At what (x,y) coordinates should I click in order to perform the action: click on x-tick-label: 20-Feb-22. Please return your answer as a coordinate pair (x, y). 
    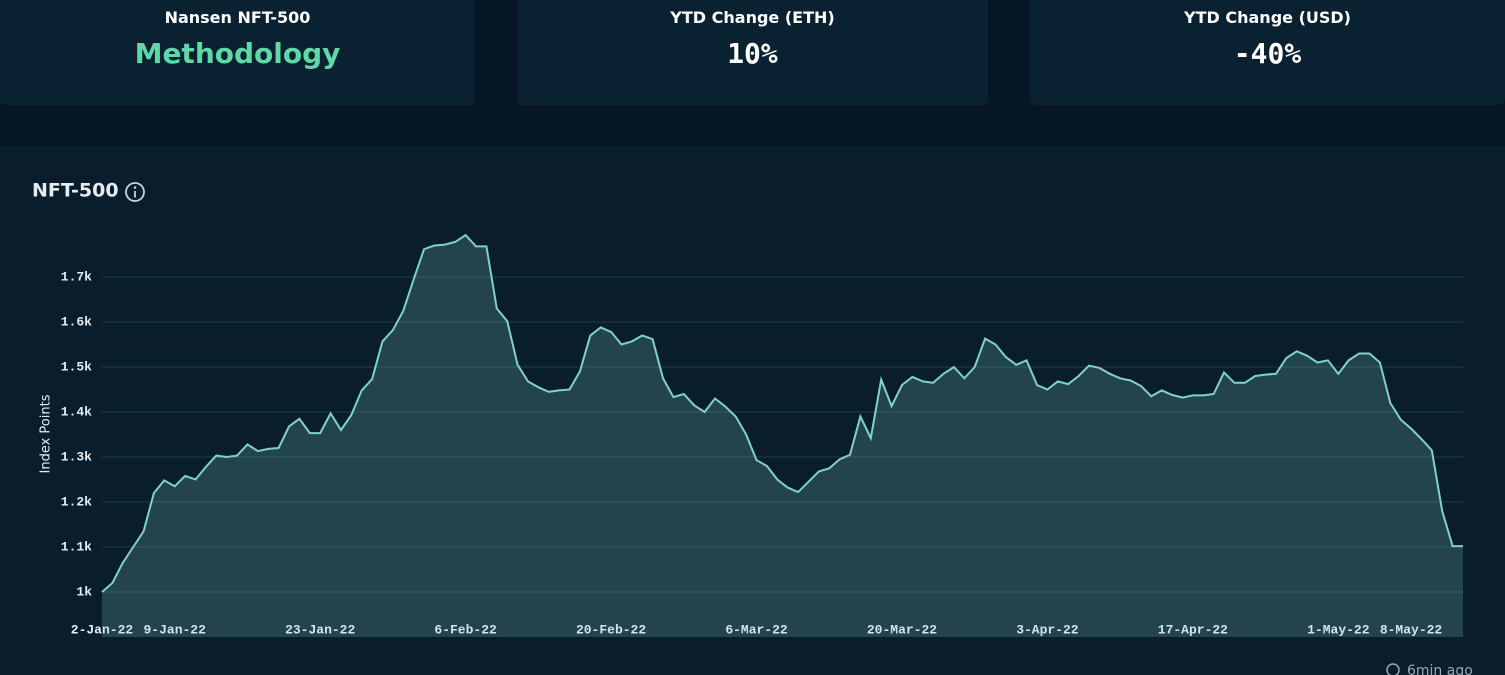
    Looking at the image, I should click on (611, 629).